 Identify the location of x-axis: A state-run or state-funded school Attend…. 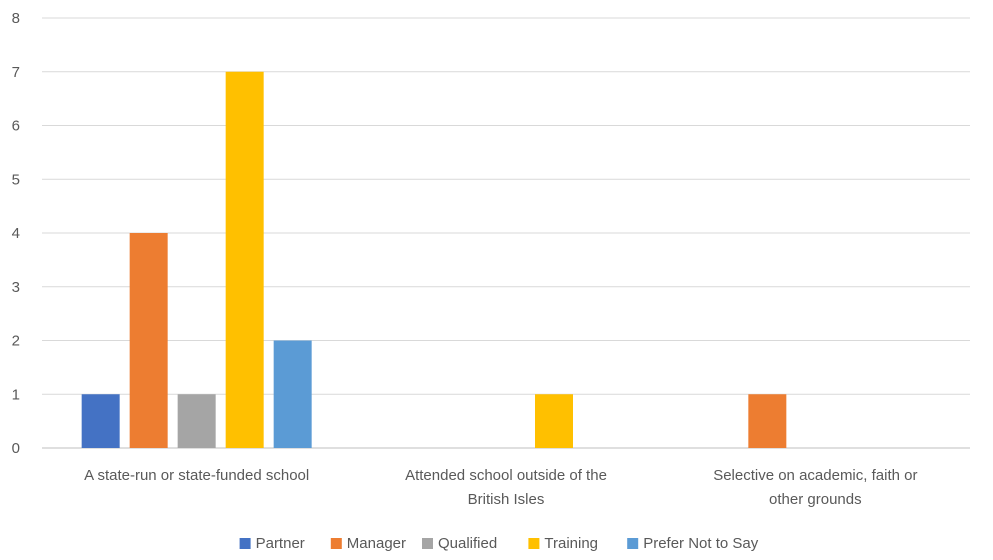
(500, 487).